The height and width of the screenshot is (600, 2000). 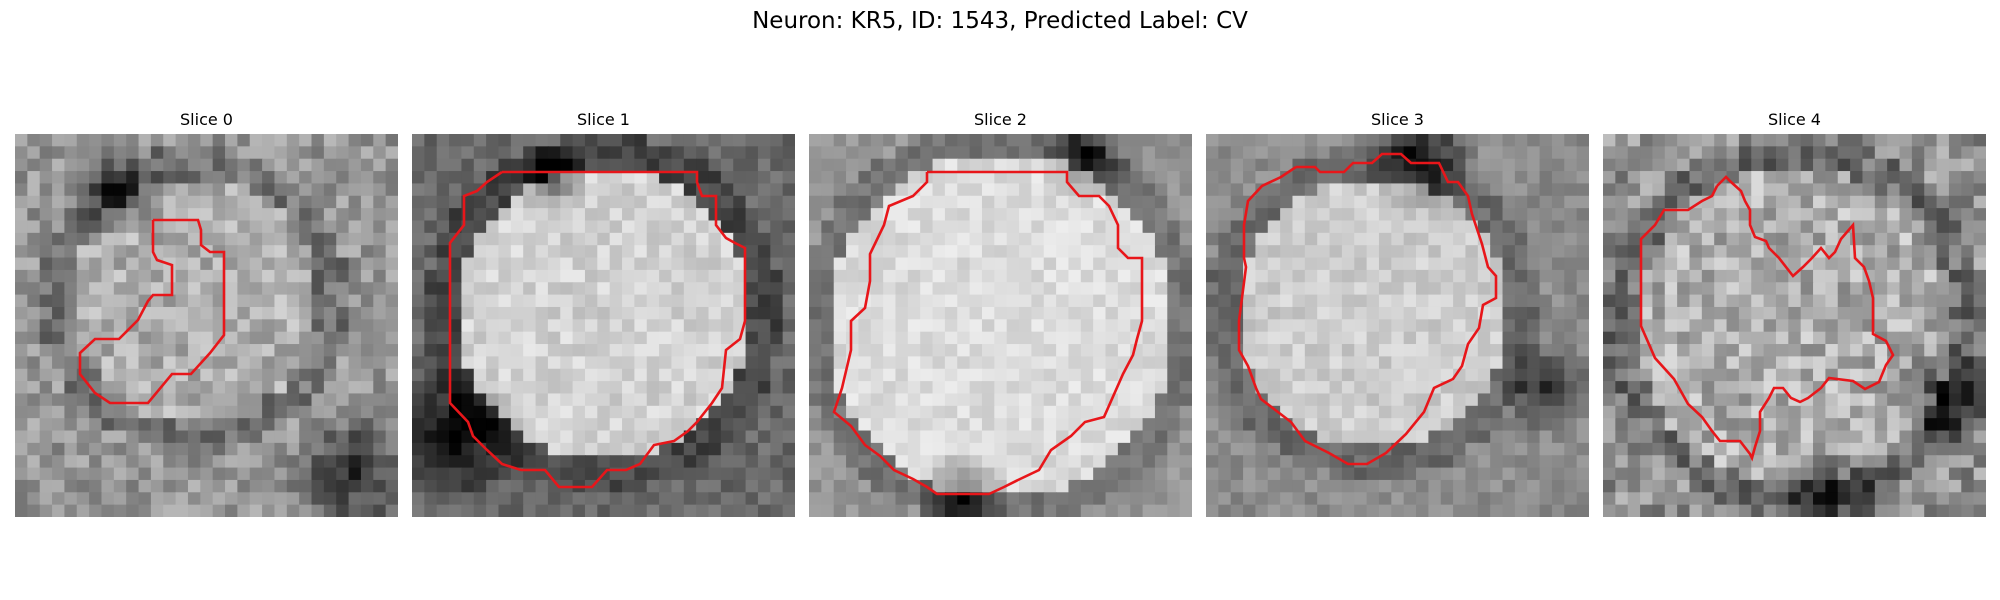 I want to click on slice-title-4: Slice 4, so click(x=1794, y=119).